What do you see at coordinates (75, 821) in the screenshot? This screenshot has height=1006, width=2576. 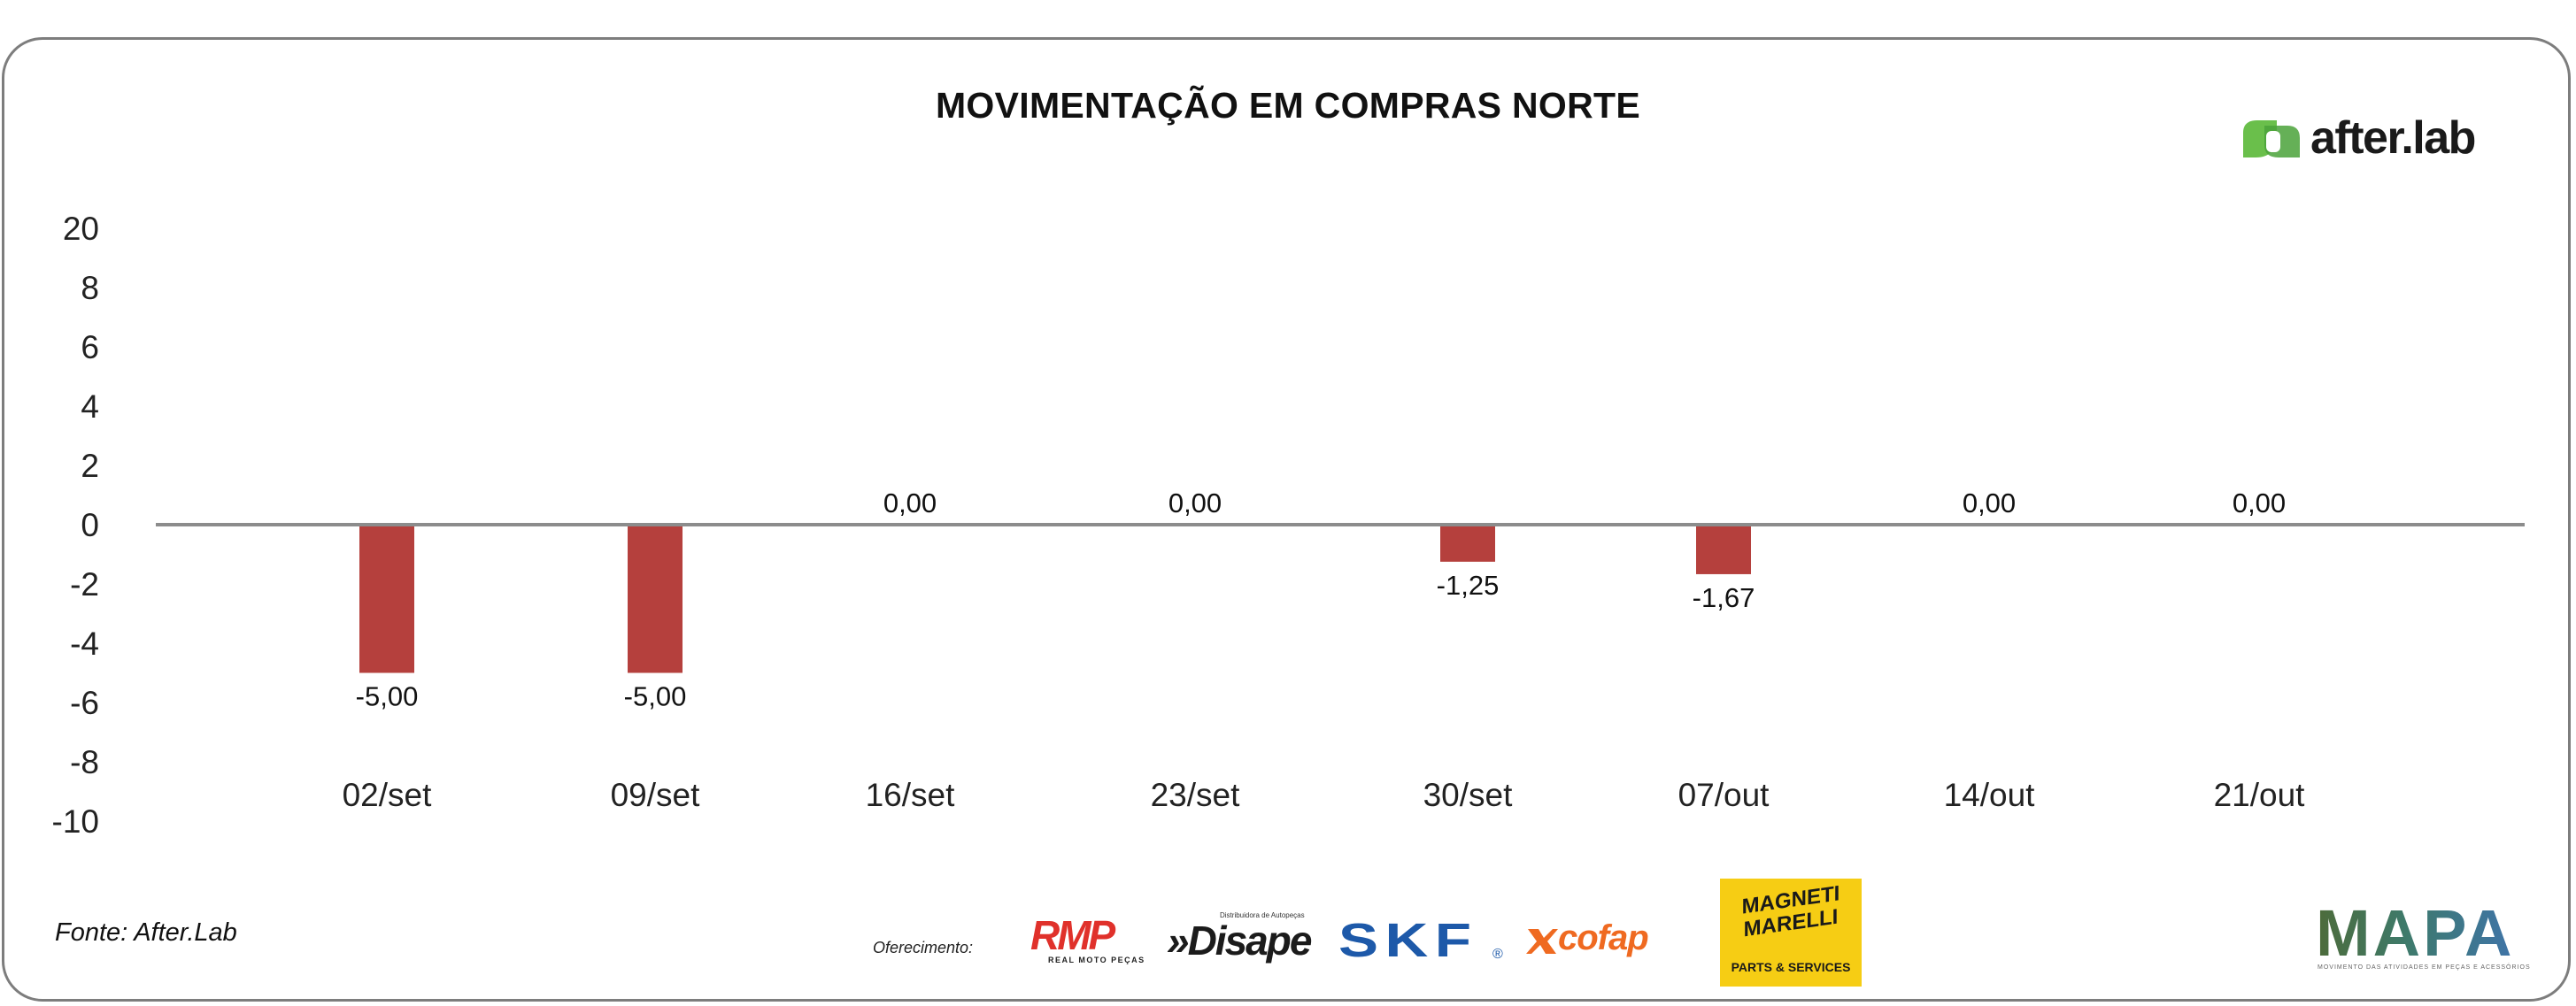 I see `y-tick-label: -10` at bounding box center [75, 821].